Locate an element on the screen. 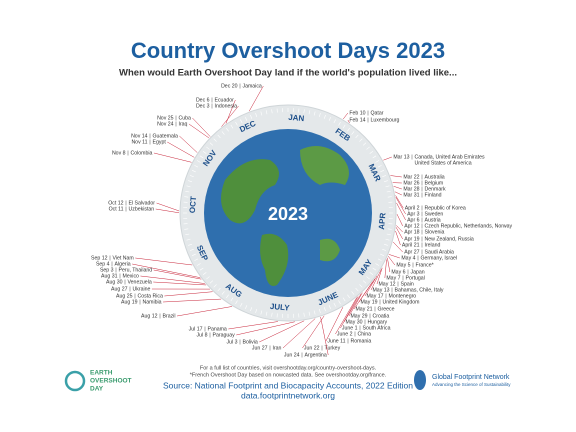 The width and height of the screenshot is (576, 432). logo-tagline: Advancing the Science of Sustainability is located at coordinates (471, 384).